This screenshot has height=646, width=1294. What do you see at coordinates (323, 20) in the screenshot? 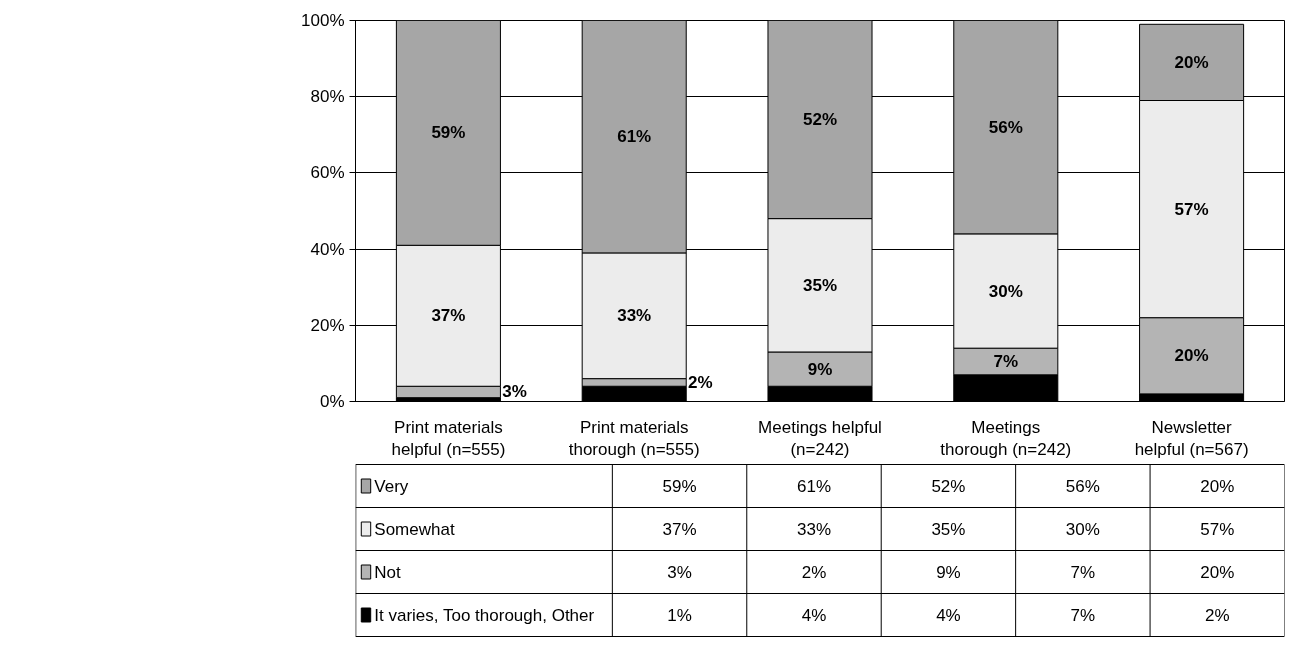
I see `y-tick-label: 100%` at bounding box center [323, 20].